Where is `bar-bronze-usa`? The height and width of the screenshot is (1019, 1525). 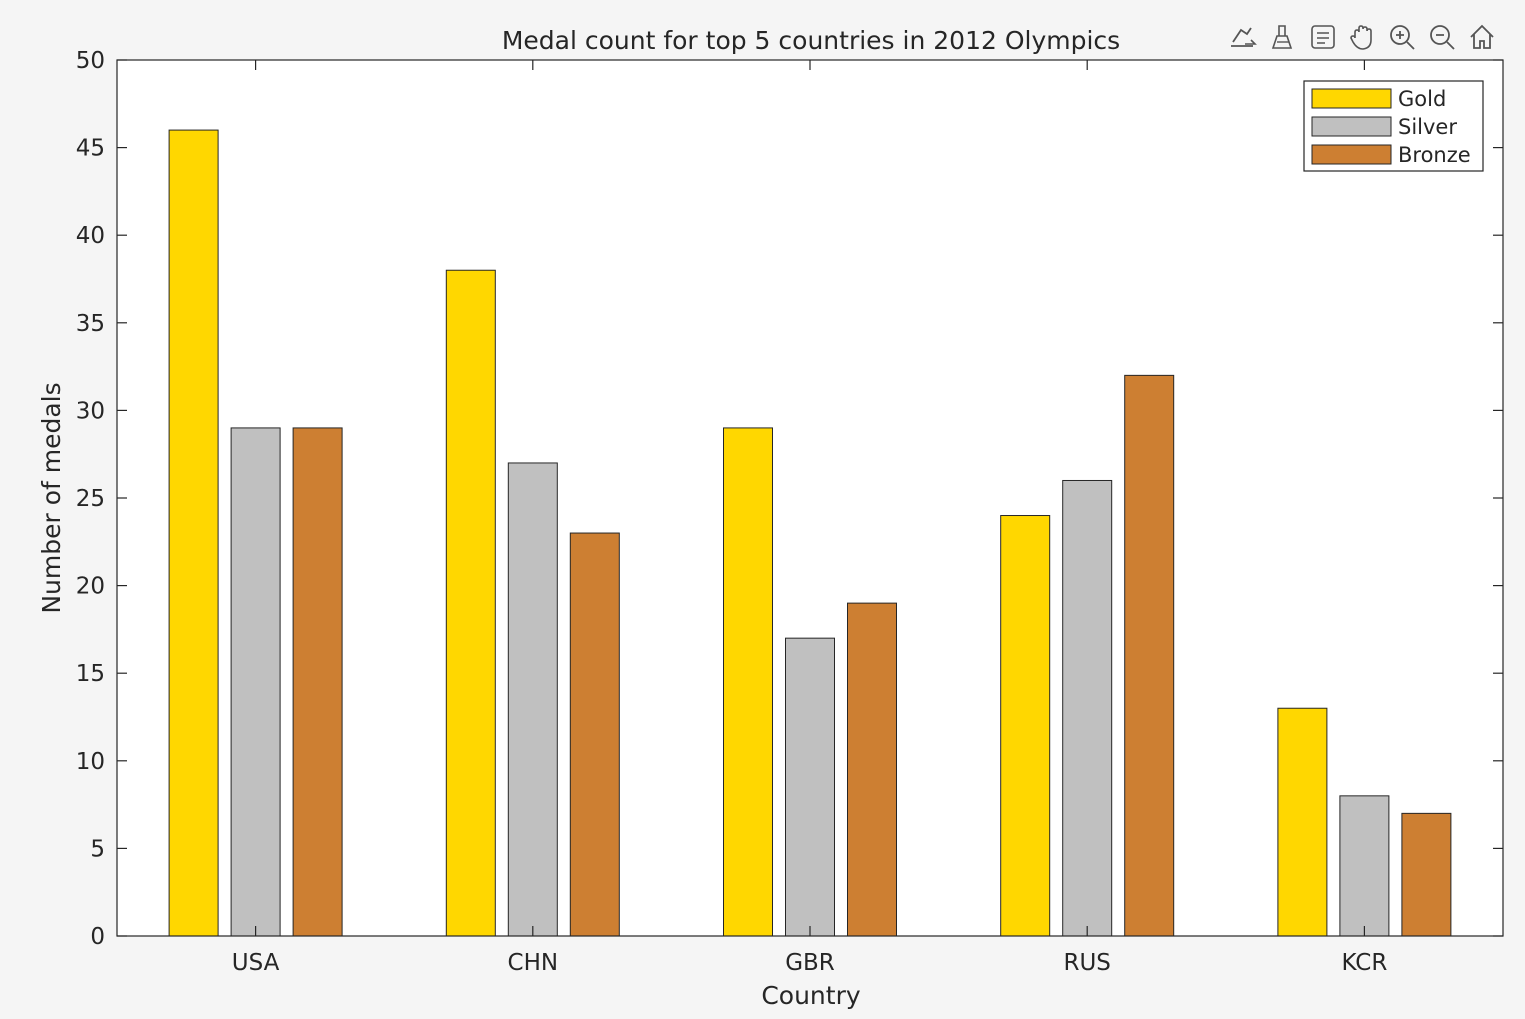
bar-bronze-usa is located at coordinates (317, 682).